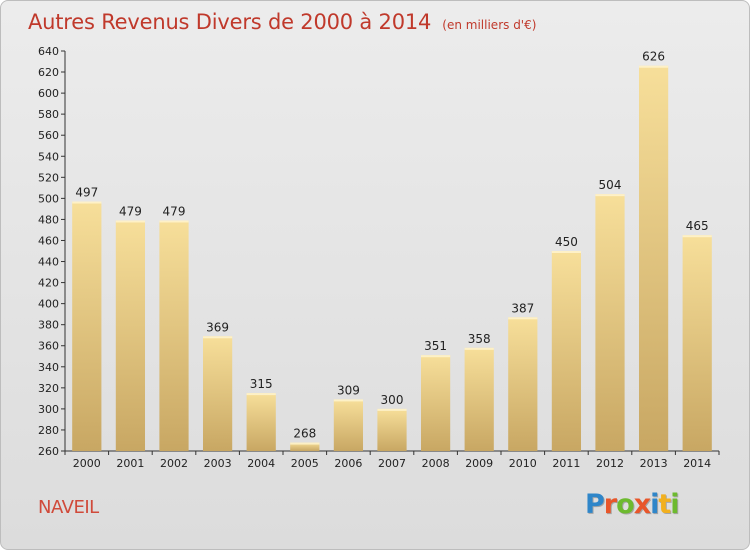  I want to click on y-tick-label: 480, so click(48, 219).